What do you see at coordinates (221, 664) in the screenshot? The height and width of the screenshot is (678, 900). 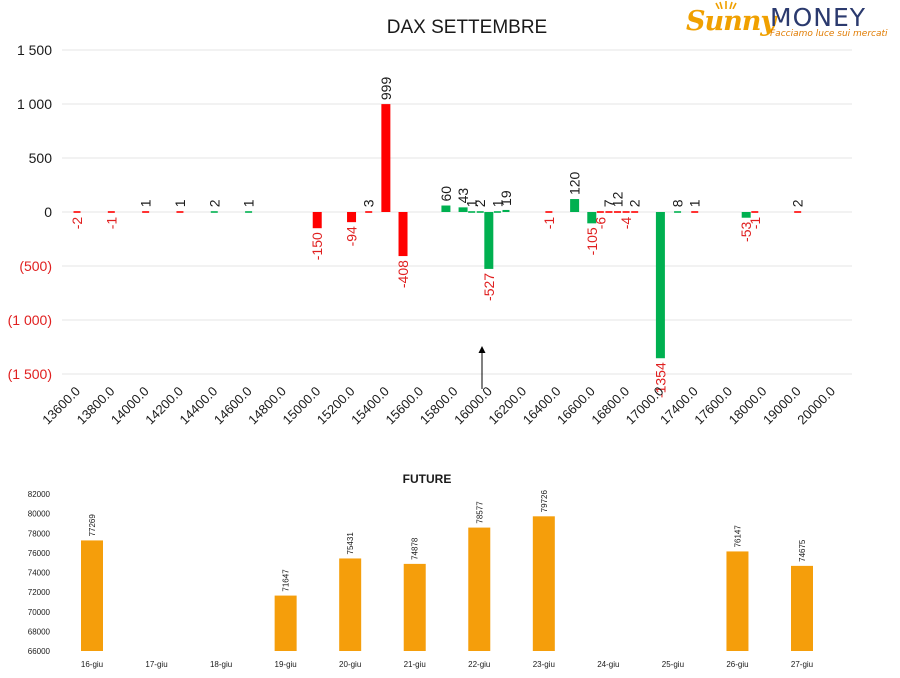 I see `future-x-tick-label: 18-giu` at bounding box center [221, 664].